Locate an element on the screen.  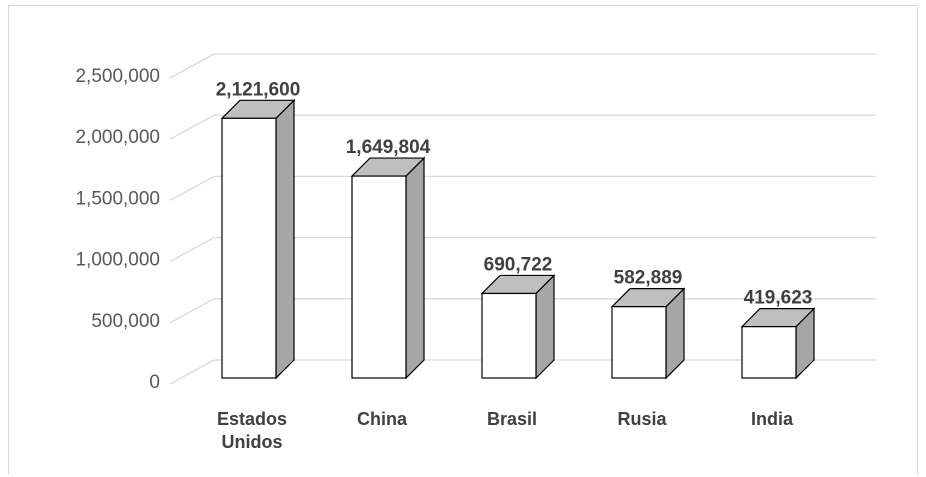
x-category-label: Brasil is located at coordinates (512, 419).